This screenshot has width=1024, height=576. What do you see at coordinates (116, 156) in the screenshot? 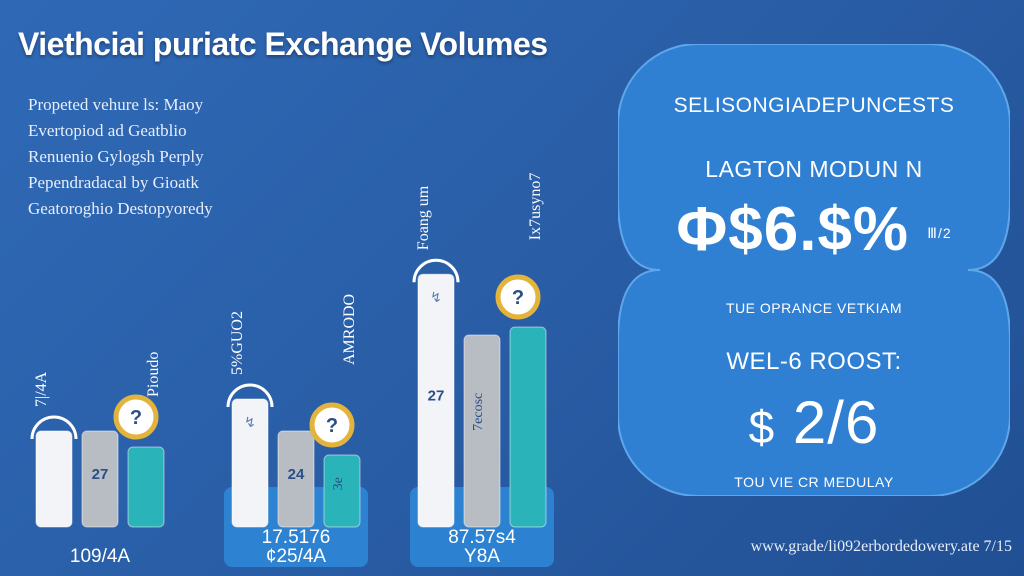
I see `description-line: Renuenio Gylogsh Perply` at bounding box center [116, 156].